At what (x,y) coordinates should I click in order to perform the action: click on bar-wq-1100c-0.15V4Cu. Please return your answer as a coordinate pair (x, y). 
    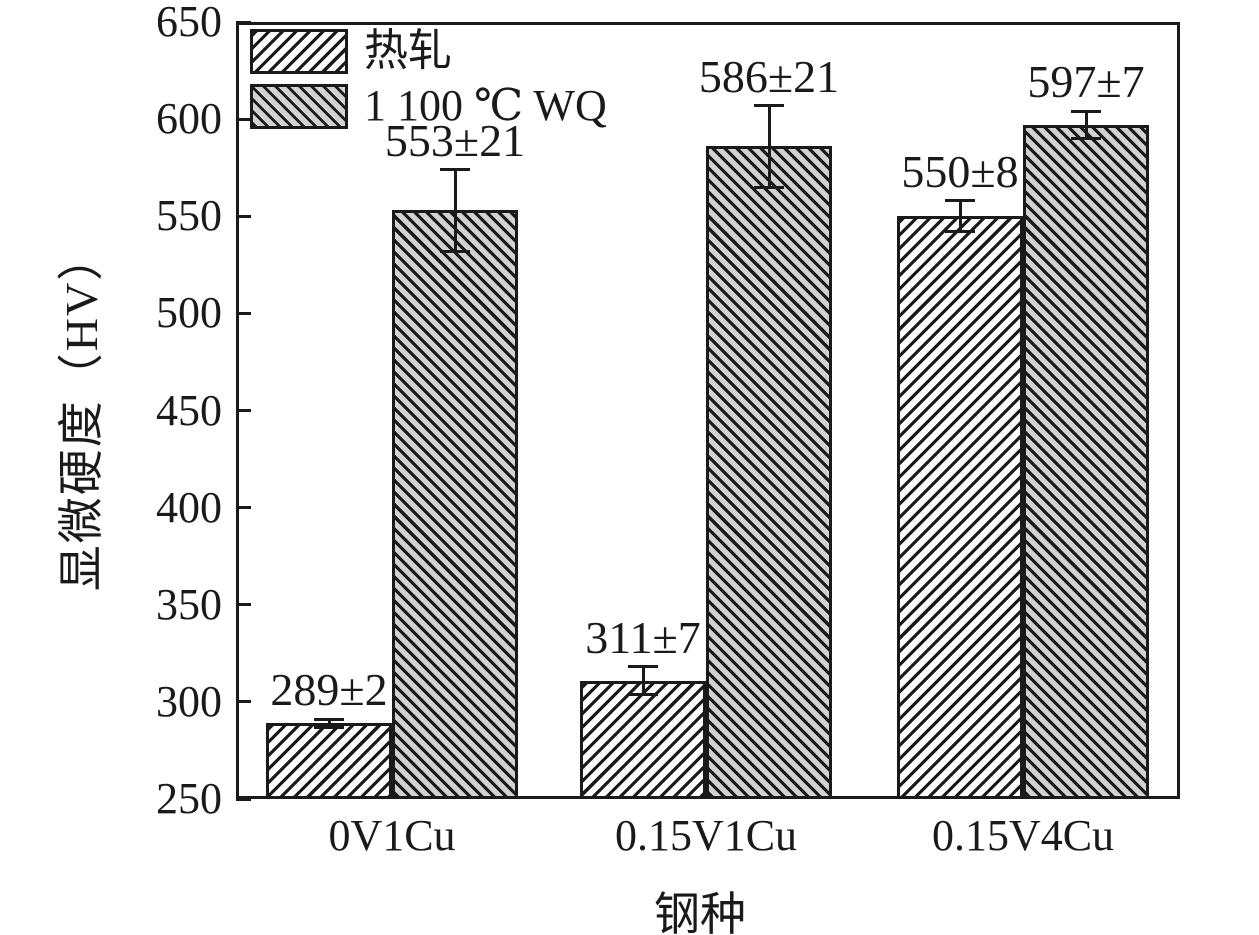
    Looking at the image, I should click on (1086, 461).